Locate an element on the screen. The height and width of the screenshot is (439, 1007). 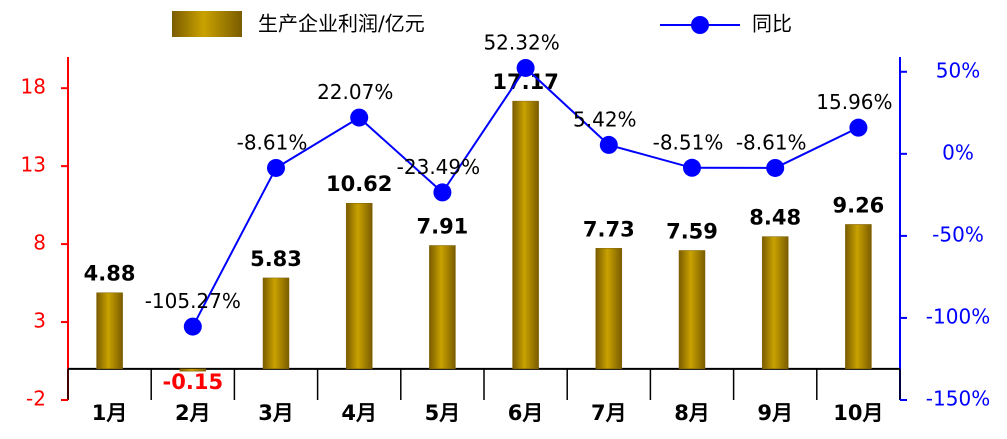
legend-marker is located at coordinates (700, 25).